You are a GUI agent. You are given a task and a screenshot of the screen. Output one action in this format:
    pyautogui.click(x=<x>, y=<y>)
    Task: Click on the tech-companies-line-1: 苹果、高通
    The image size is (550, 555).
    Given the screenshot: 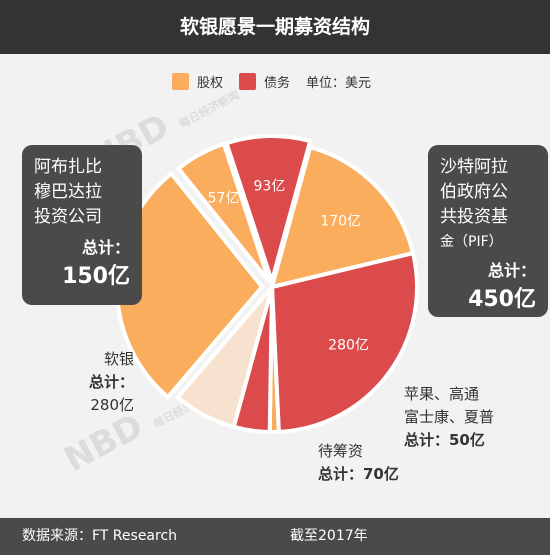 What is the action you would take?
    pyautogui.click(x=442, y=394)
    